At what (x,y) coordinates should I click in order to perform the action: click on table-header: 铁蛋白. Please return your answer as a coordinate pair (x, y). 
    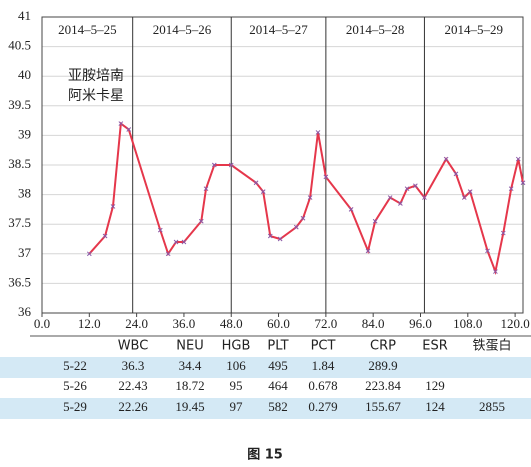
    Looking at the image, I should click on (491, 346).